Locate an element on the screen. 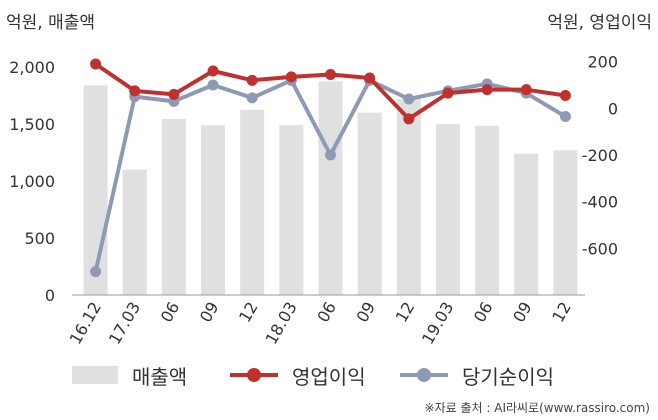  legend-label-revenue: 매출액 is located at coordinates (160, 377).